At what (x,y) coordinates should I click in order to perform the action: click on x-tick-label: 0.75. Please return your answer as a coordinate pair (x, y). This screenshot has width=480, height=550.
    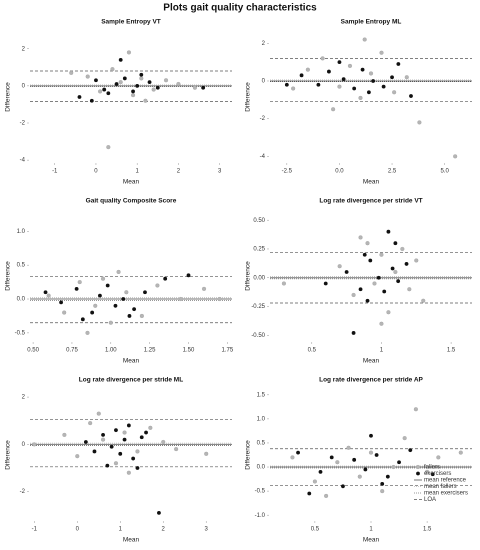
    Looking at the image, I should click on (72, 351).